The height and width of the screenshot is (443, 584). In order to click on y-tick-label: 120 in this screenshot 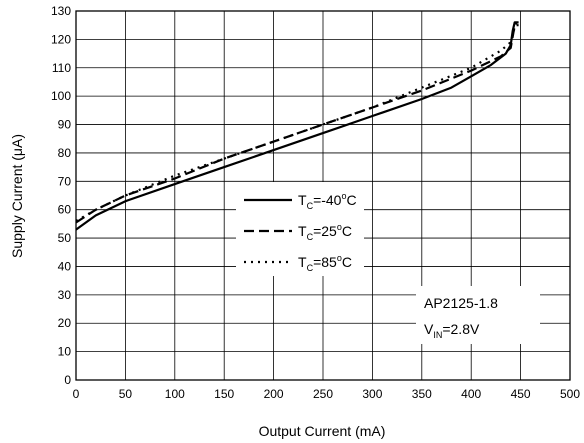, I will do `click(61, 39)`.